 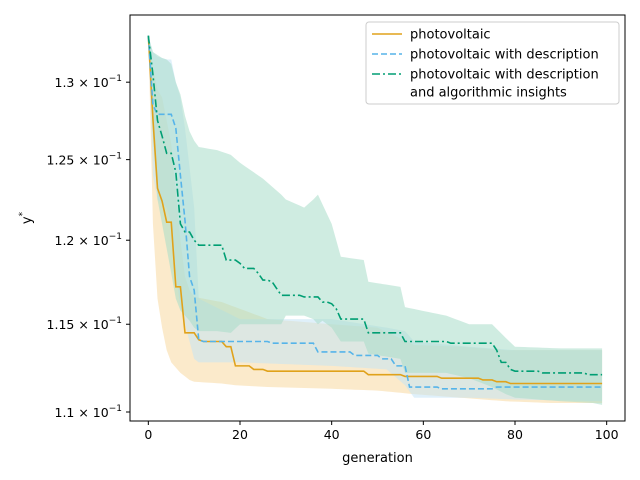 What do you see at coordinates (240, 434) in the screenshot?
I see `x-tick-label: 20` at bounding box center [240, 434].